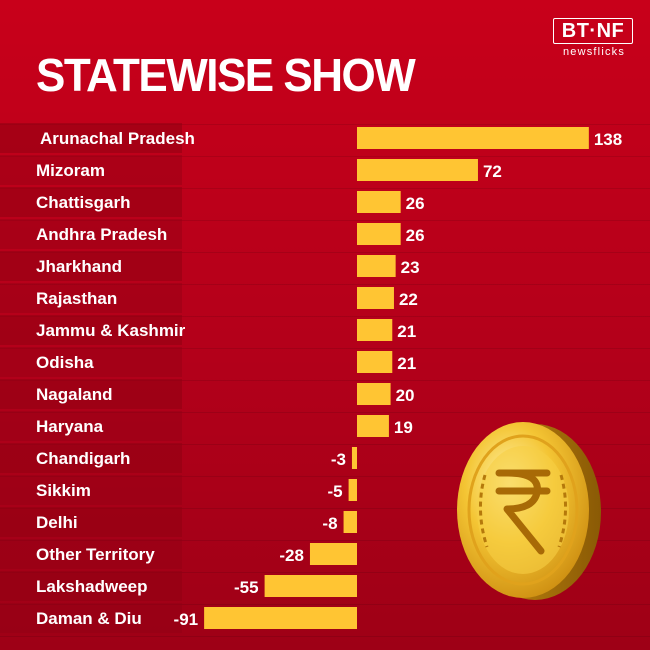 This screenshot has height=650, width=650. I want to click on category-label: Jharkhand, so click(79, 266).